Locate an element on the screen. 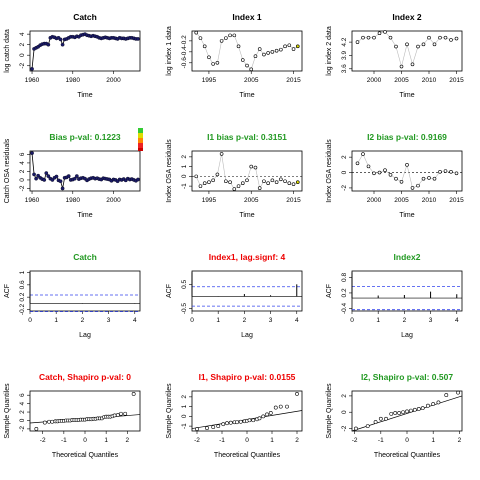 The width and height of the screenshot is (480, 480). x-axis-label: Lag is located at coordinates (247, 335).